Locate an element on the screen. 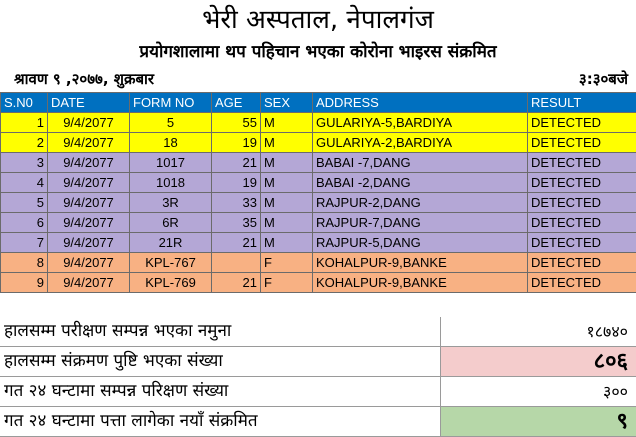  summary-row-tested-24h: गत २४ घन्टामा सम्पन्न परिक्षण संख्या ३०० is located at coordinates (318, 392).